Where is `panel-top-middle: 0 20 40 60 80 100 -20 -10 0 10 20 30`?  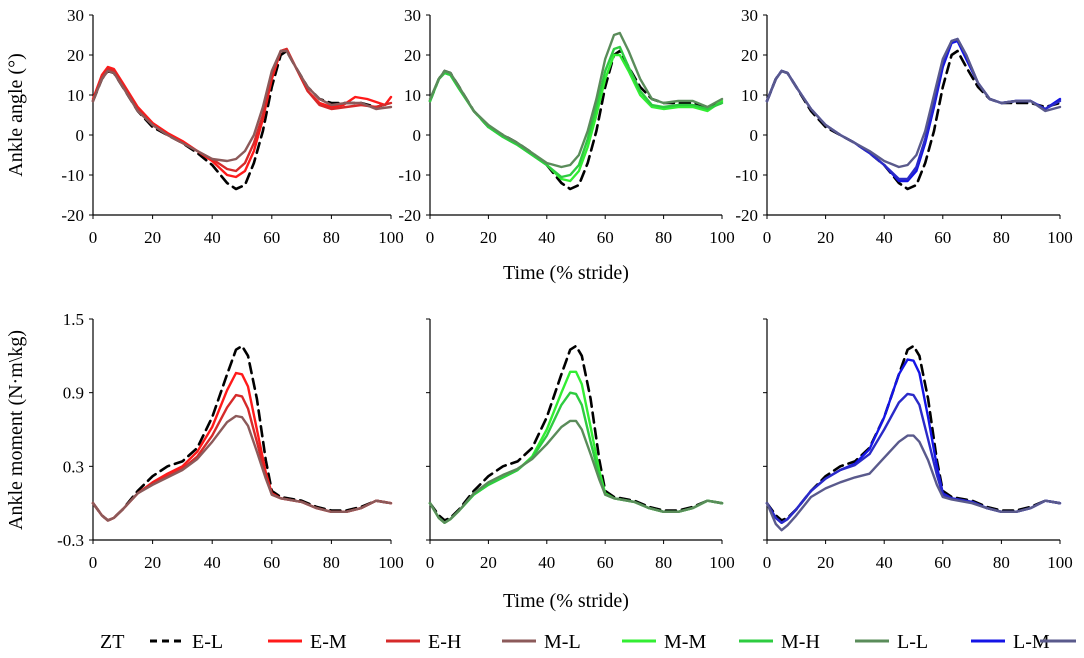 panel-top-middle: 0 20 40 60 80 100 -20 -10 0 10 20 30 is located at coordinates (566, 126).